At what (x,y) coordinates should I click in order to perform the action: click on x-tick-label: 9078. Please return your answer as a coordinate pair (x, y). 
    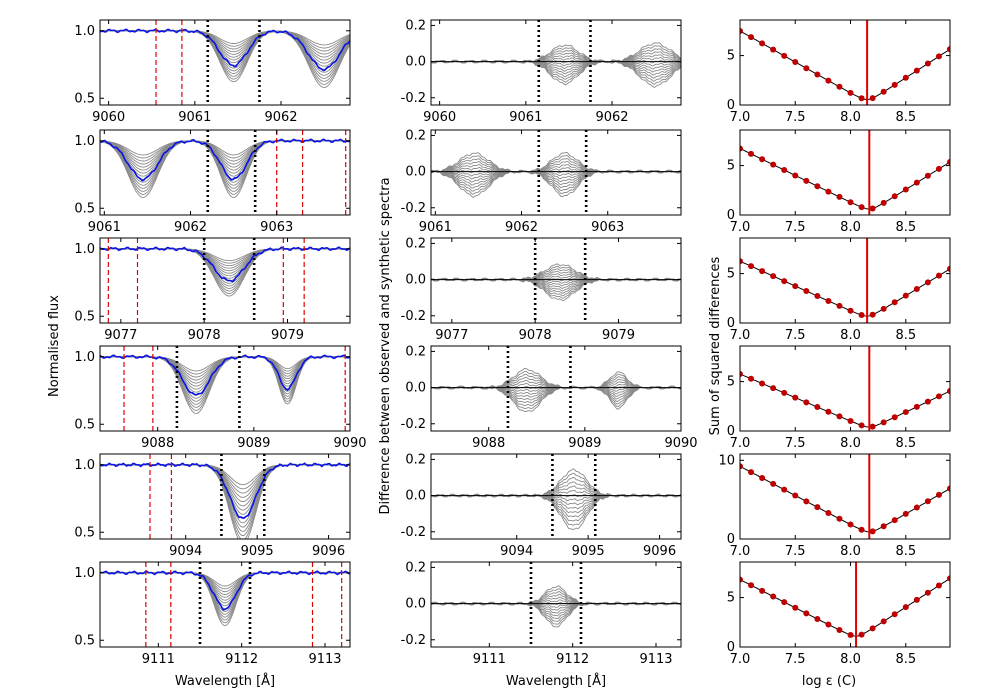
    Looking at the image, I should click on (535, 335).